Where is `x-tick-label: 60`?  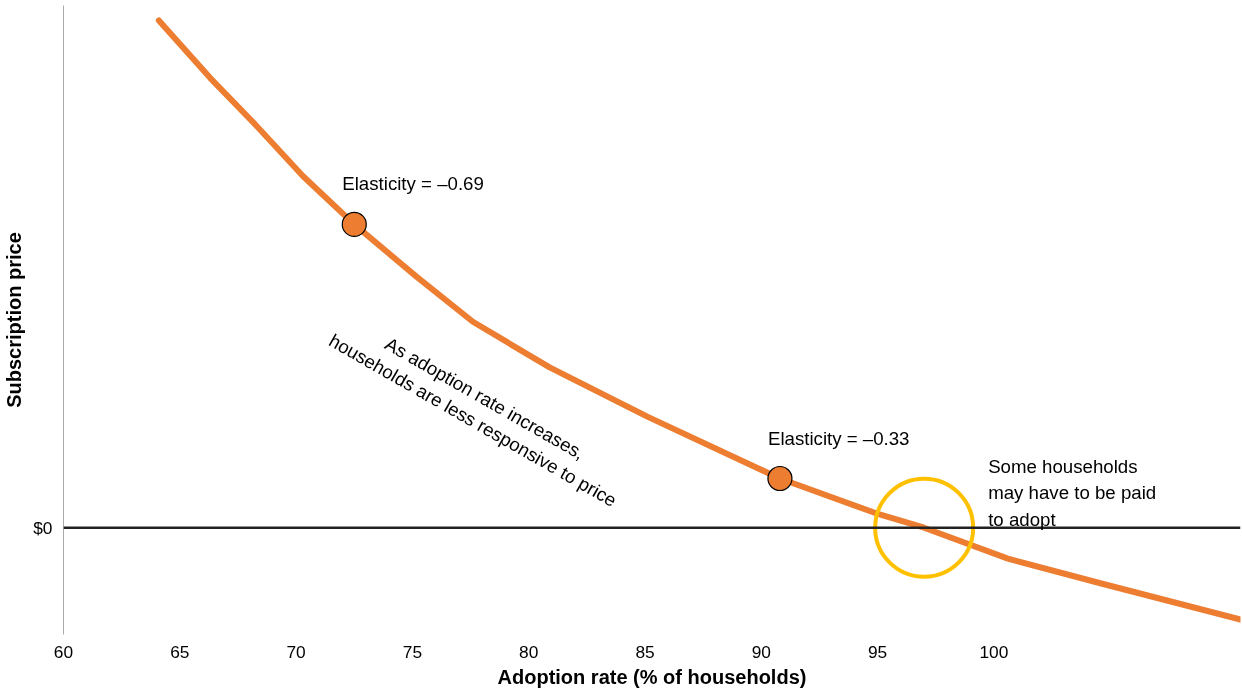
x-tick-label: 60 is located at coordinates (63, 651).